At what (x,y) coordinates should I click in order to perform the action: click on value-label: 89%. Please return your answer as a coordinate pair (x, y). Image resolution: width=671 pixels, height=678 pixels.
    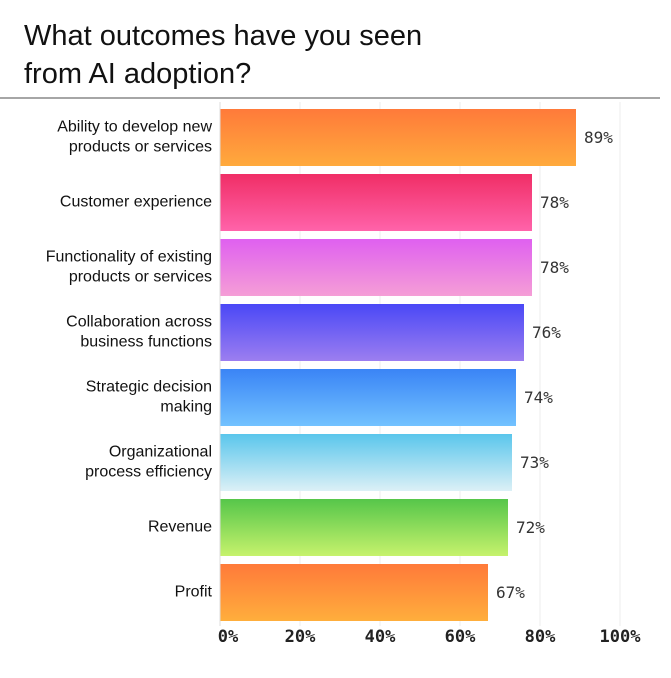
    Looking at the image, I should click on (598, 137).